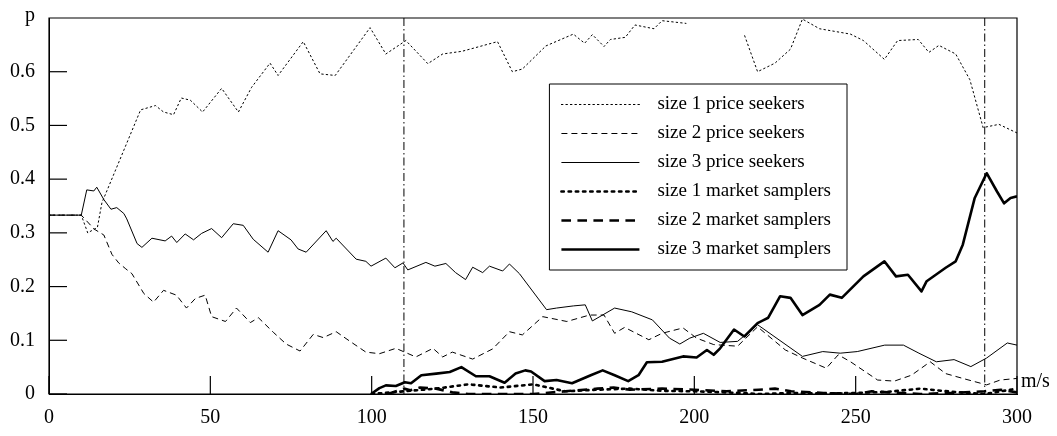  What do you see at coordinates (49, 416) in the screenshot?
I see `x-tick-label: 0` at bounding box center [49, 416].